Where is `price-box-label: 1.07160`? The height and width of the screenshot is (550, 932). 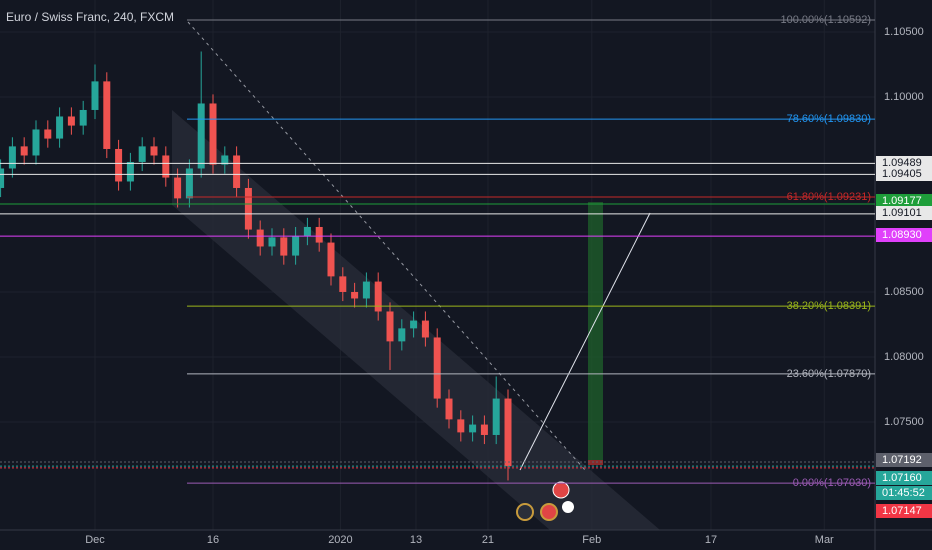
price-box-label: 1.07160 is located at coordinates (902, 478).